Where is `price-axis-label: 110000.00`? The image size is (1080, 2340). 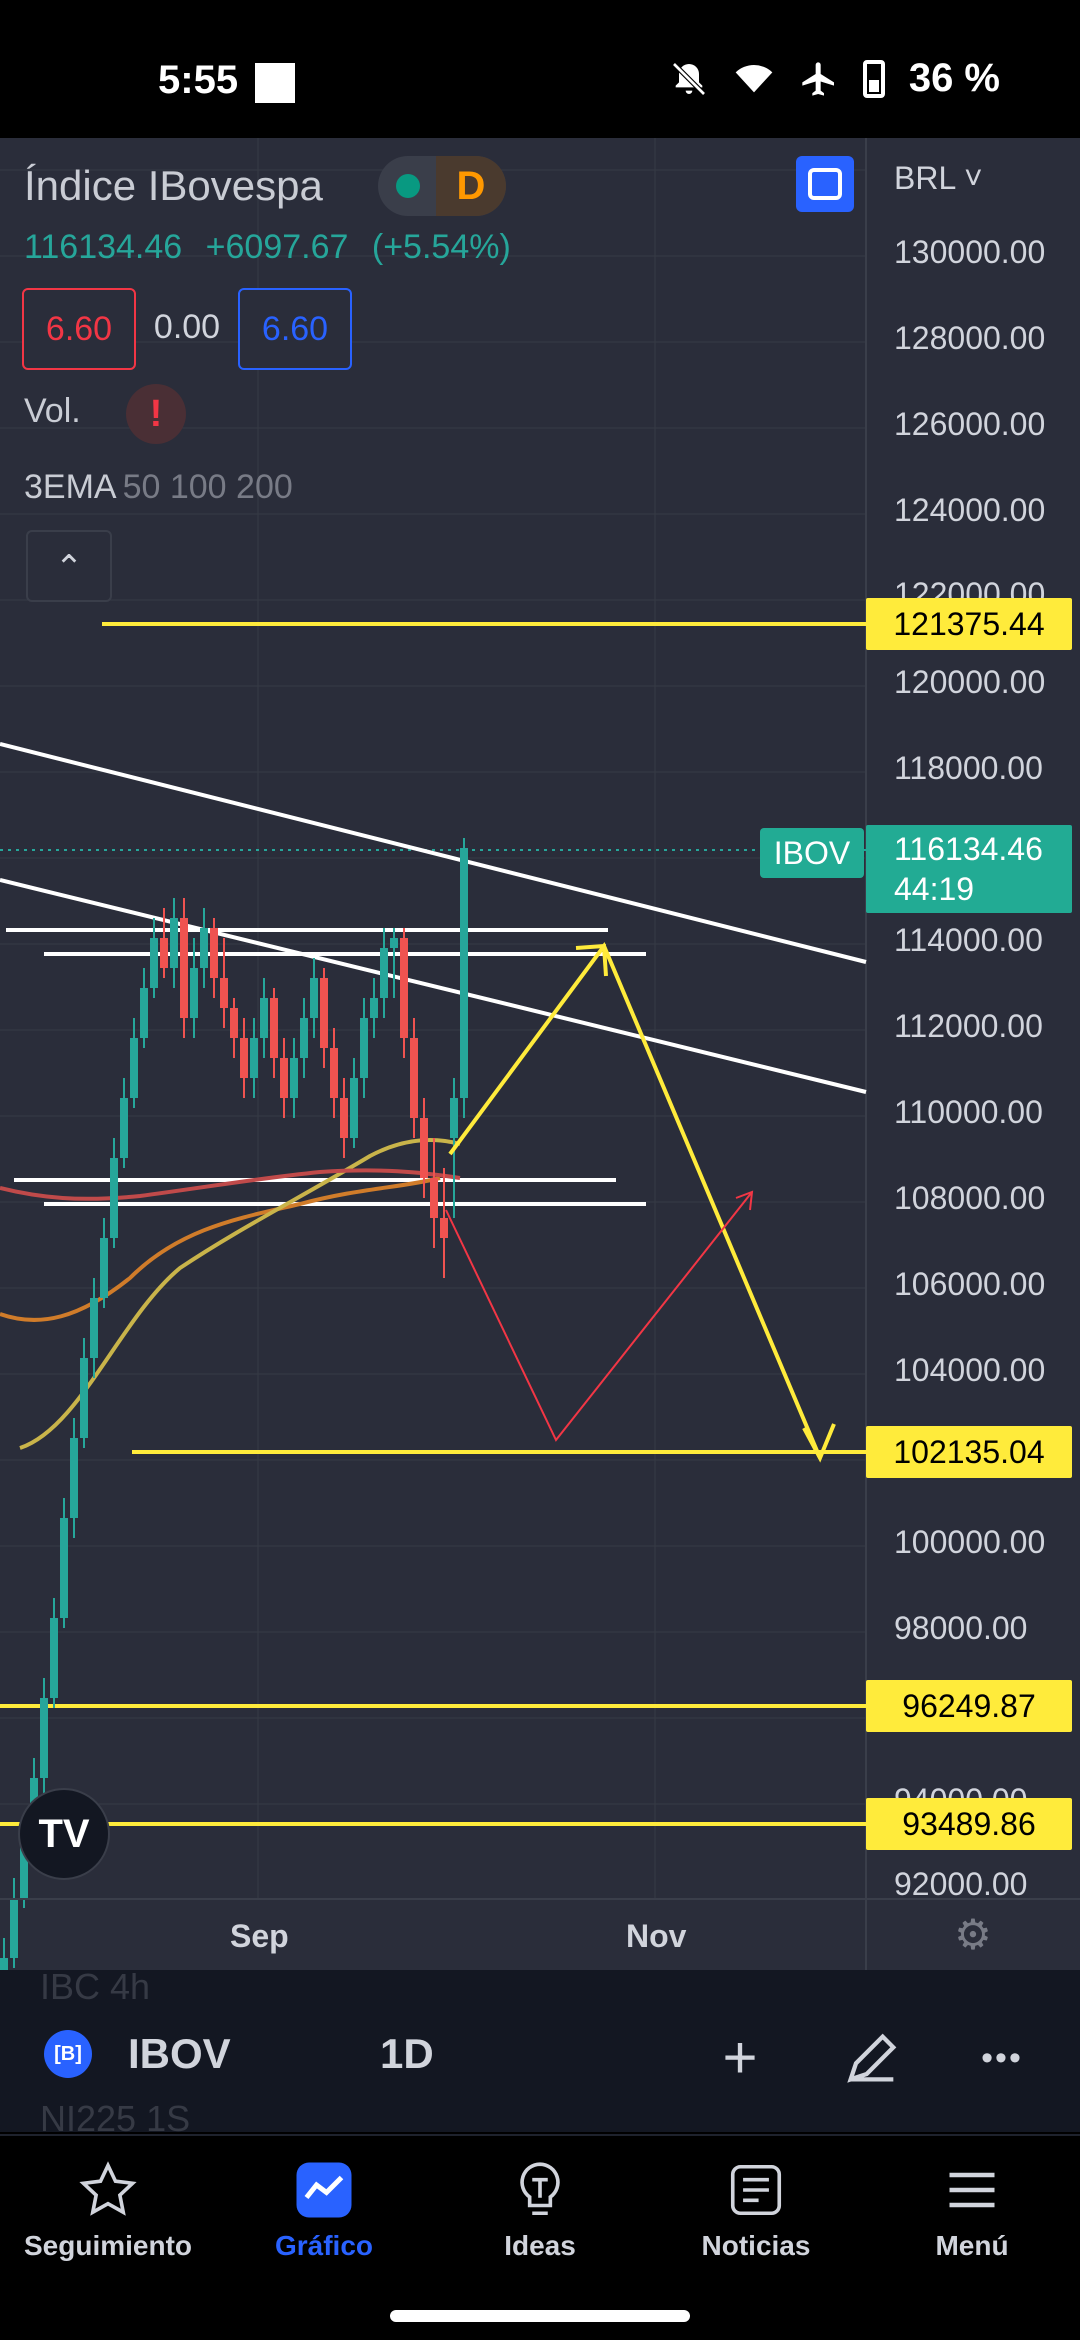 price-axis-label: 110000.00 is located at coordinates (968, 1112).